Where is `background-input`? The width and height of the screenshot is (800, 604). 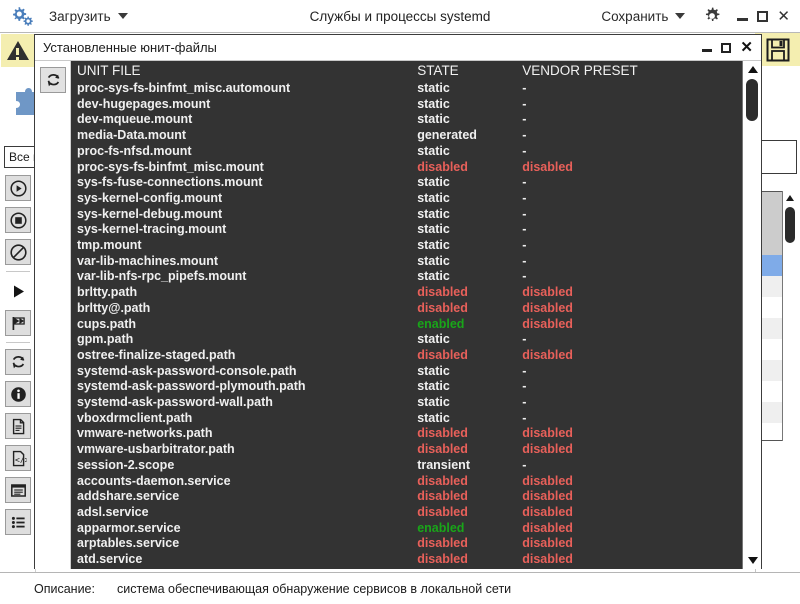
background-input is located at coordinates (776, 157).